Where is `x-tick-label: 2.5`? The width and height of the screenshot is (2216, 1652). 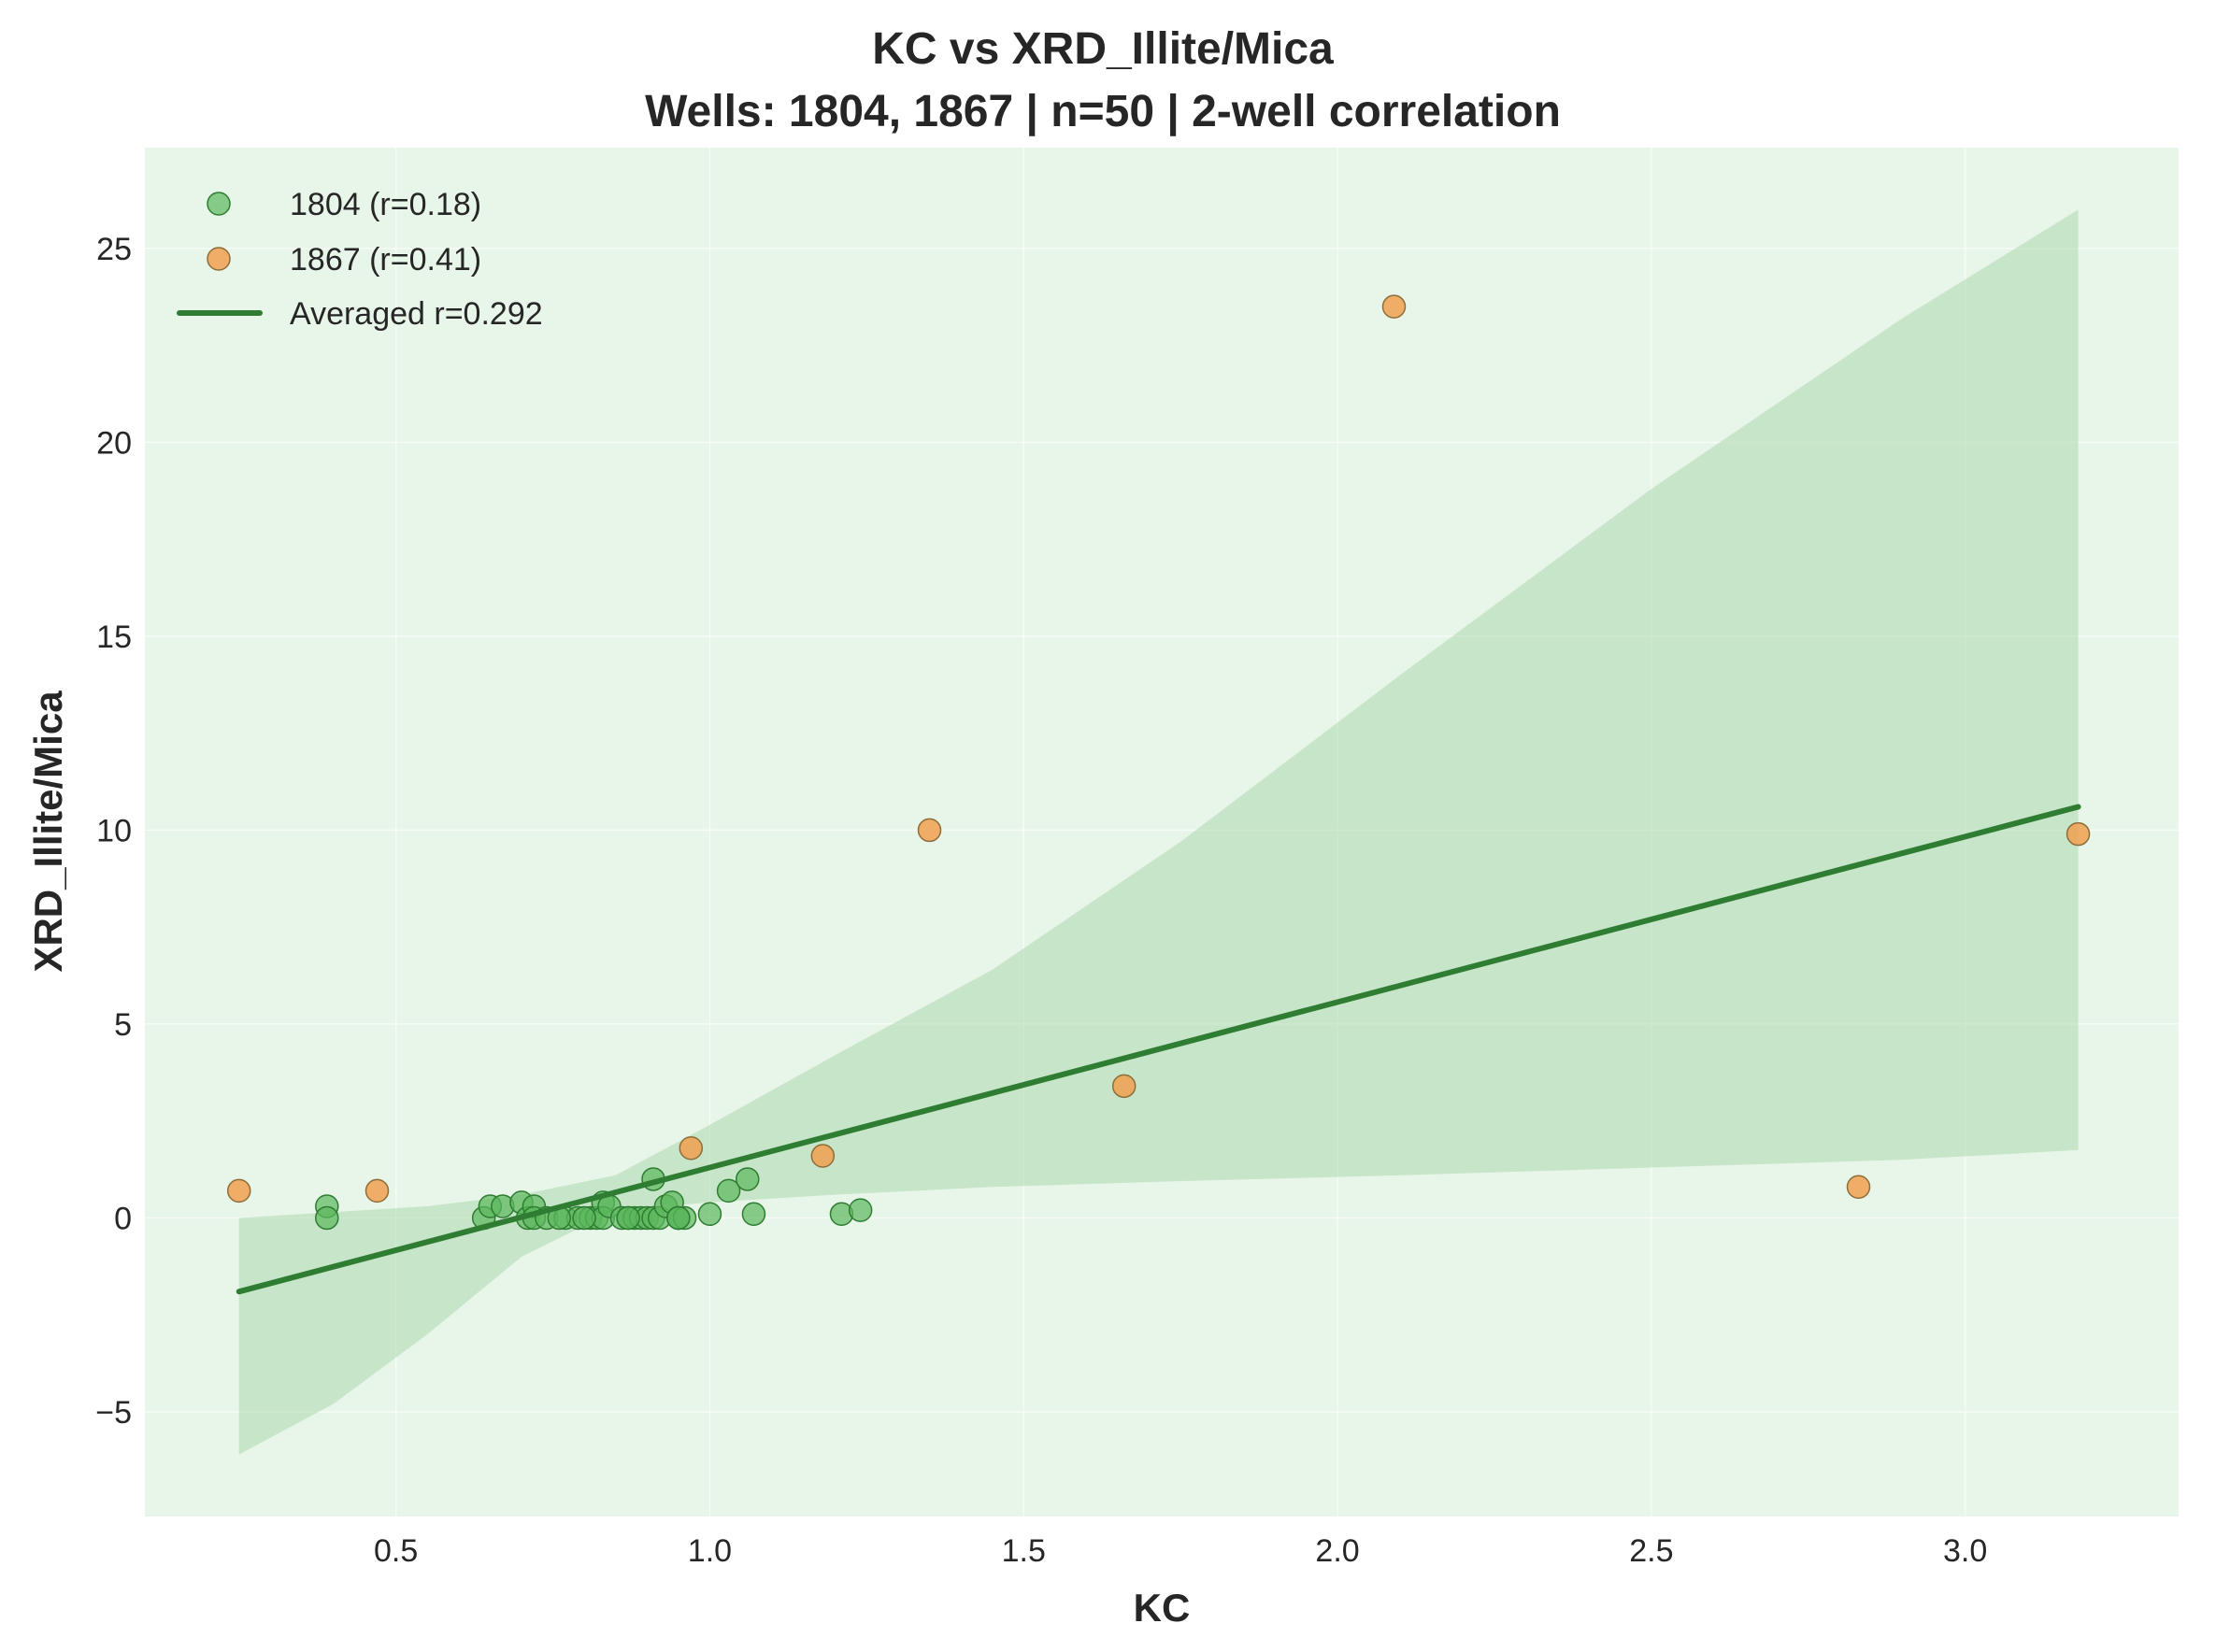
x-tick-label: 2.5 is located at coordinates (1651, 1551).